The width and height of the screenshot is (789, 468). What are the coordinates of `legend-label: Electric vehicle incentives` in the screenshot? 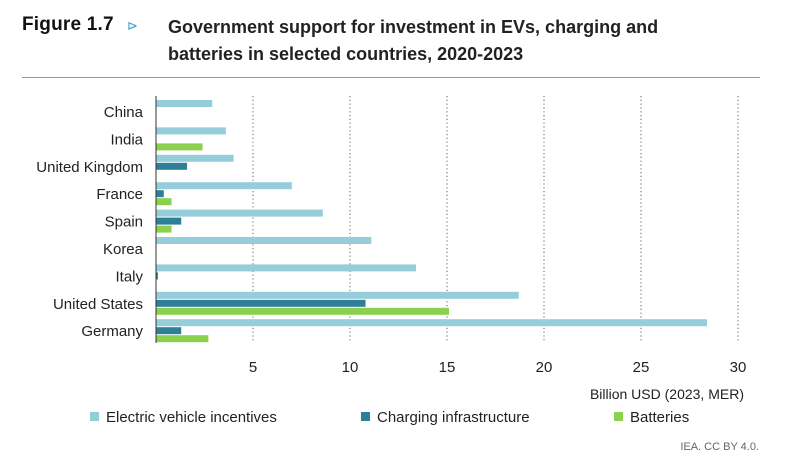 It's located at (191, 417).